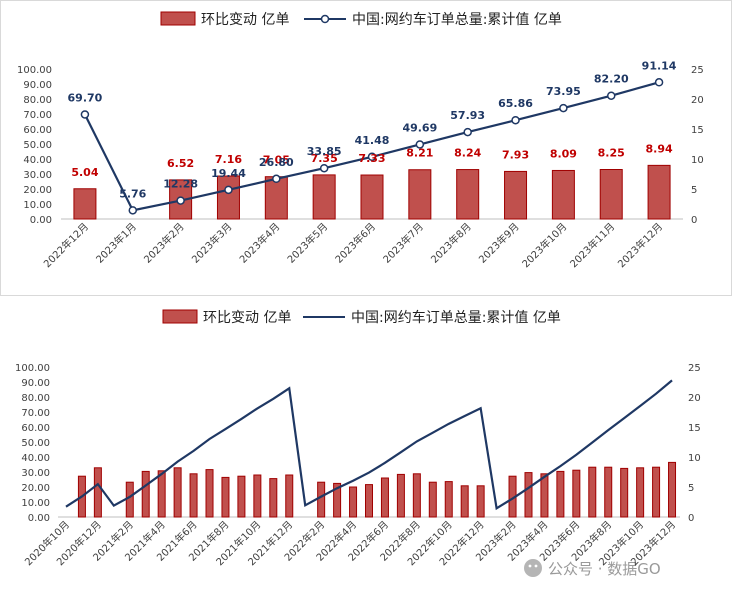 The image size is (732, 595). I want to click on bar-data-label: 7.93, so click(515, 154).